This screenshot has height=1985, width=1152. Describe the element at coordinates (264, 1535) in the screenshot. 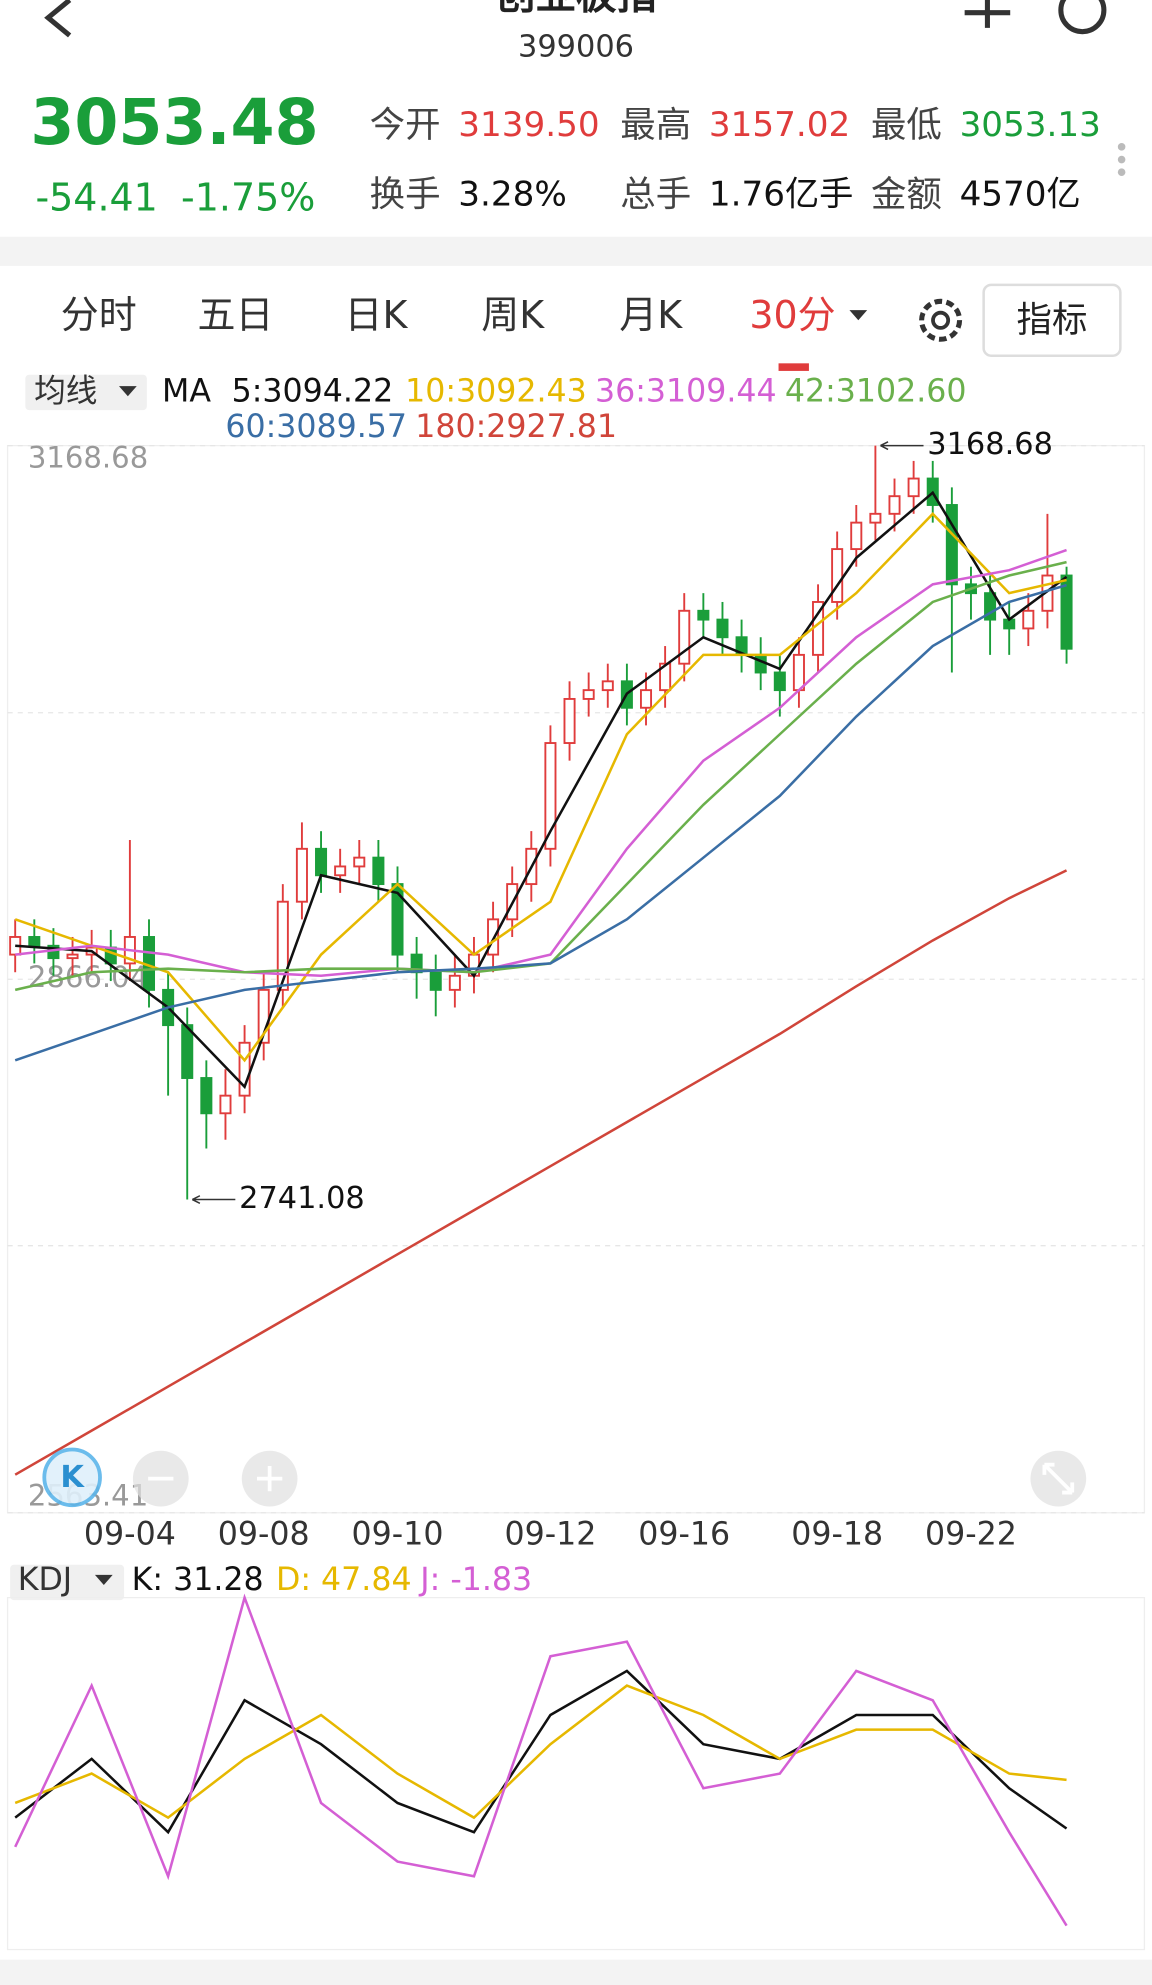

I see `x-tick-label: 09-08` at that location.